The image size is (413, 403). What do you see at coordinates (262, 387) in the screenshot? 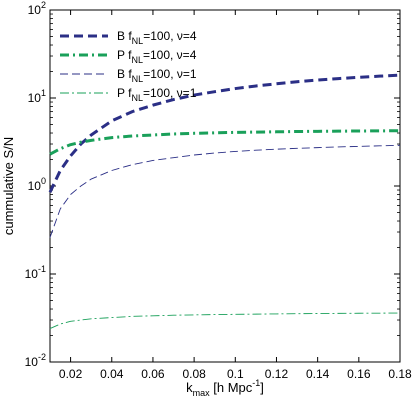
I see `x-axis-label-unit-end: ]` at bounding box center [262, 387].